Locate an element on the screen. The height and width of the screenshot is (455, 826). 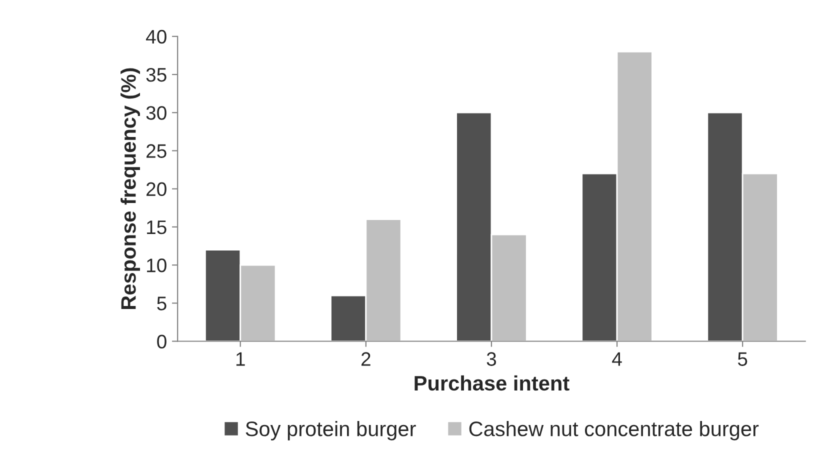
y-tick-label: 30 is located at coordinates (156, 113).